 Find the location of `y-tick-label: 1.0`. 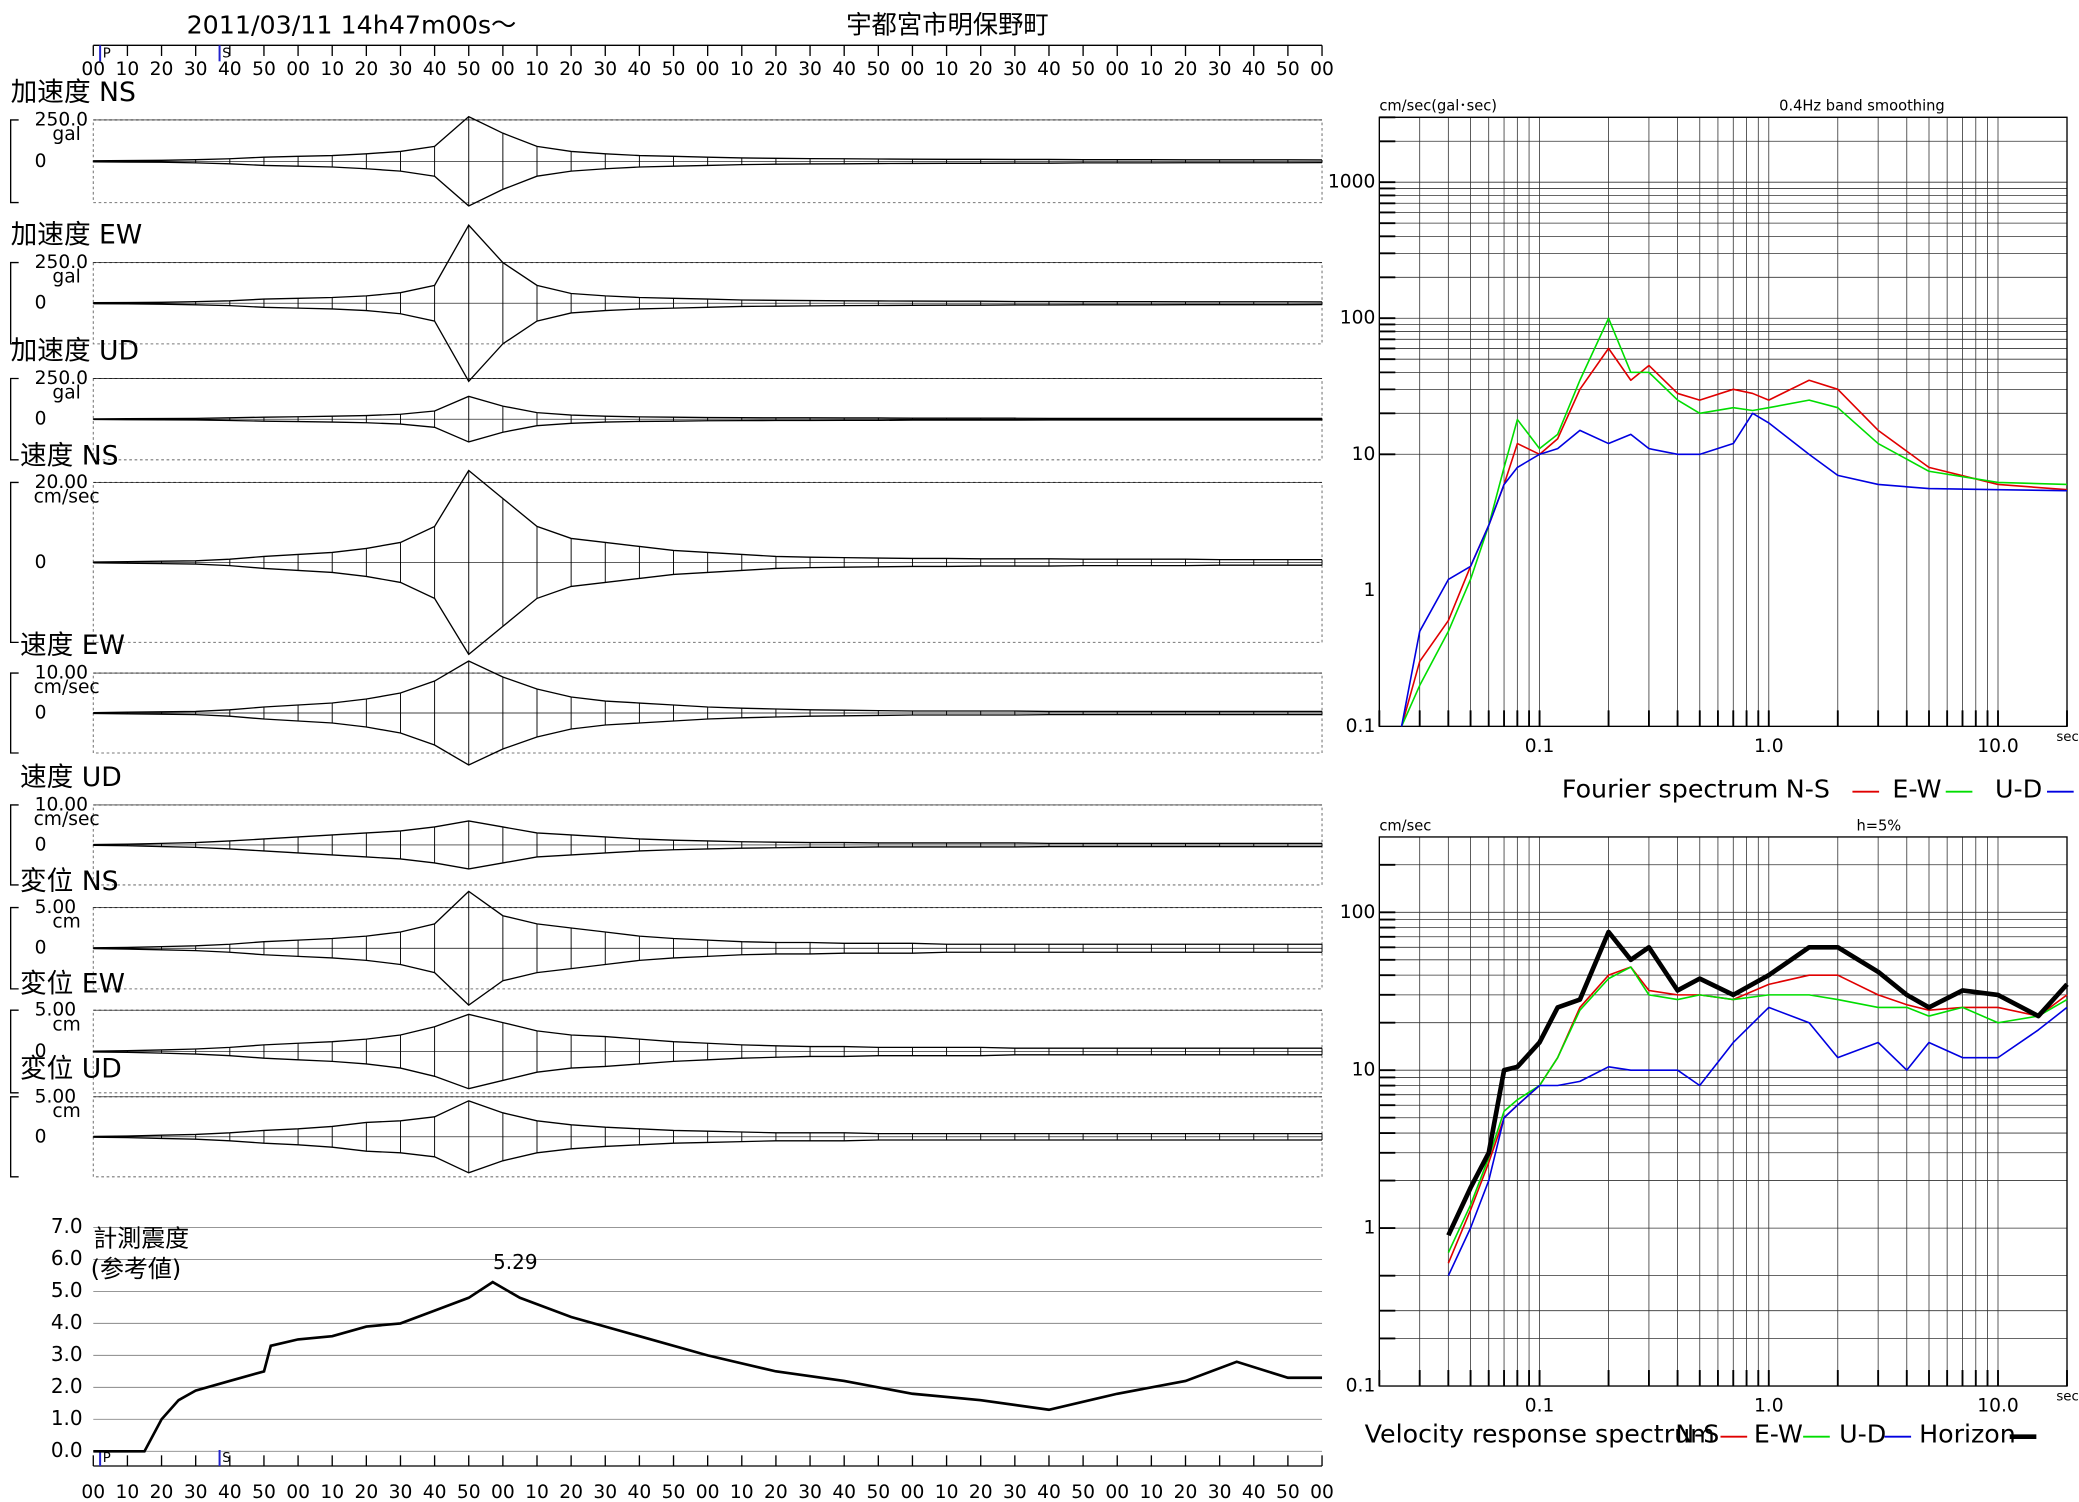

y-tick-label: 1.0 is located at coordinates (67, 1418).